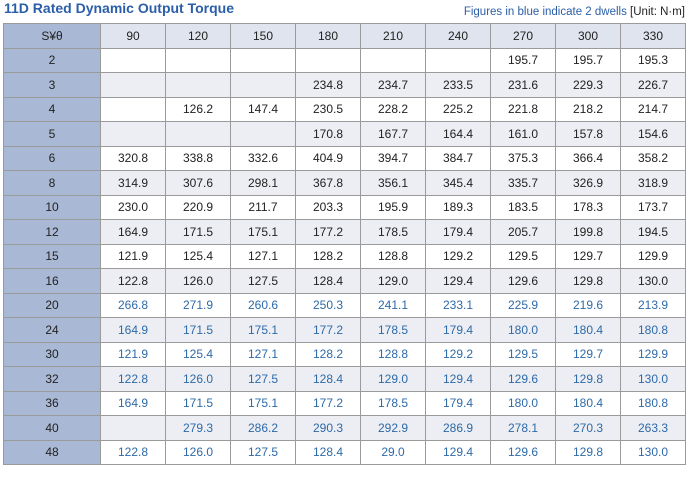 This screenshot has height=494, width=689. I want to click on blue-note: Figures in blue indicate 2 dwells, so click(545, 12).